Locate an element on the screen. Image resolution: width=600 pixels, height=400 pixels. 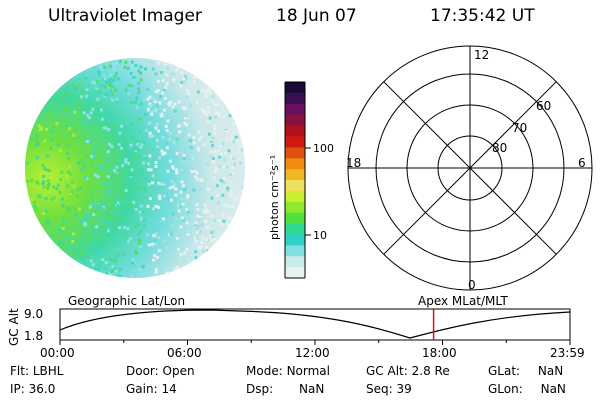
info-glon-label: GLon: is located at coordinates (505, 389).